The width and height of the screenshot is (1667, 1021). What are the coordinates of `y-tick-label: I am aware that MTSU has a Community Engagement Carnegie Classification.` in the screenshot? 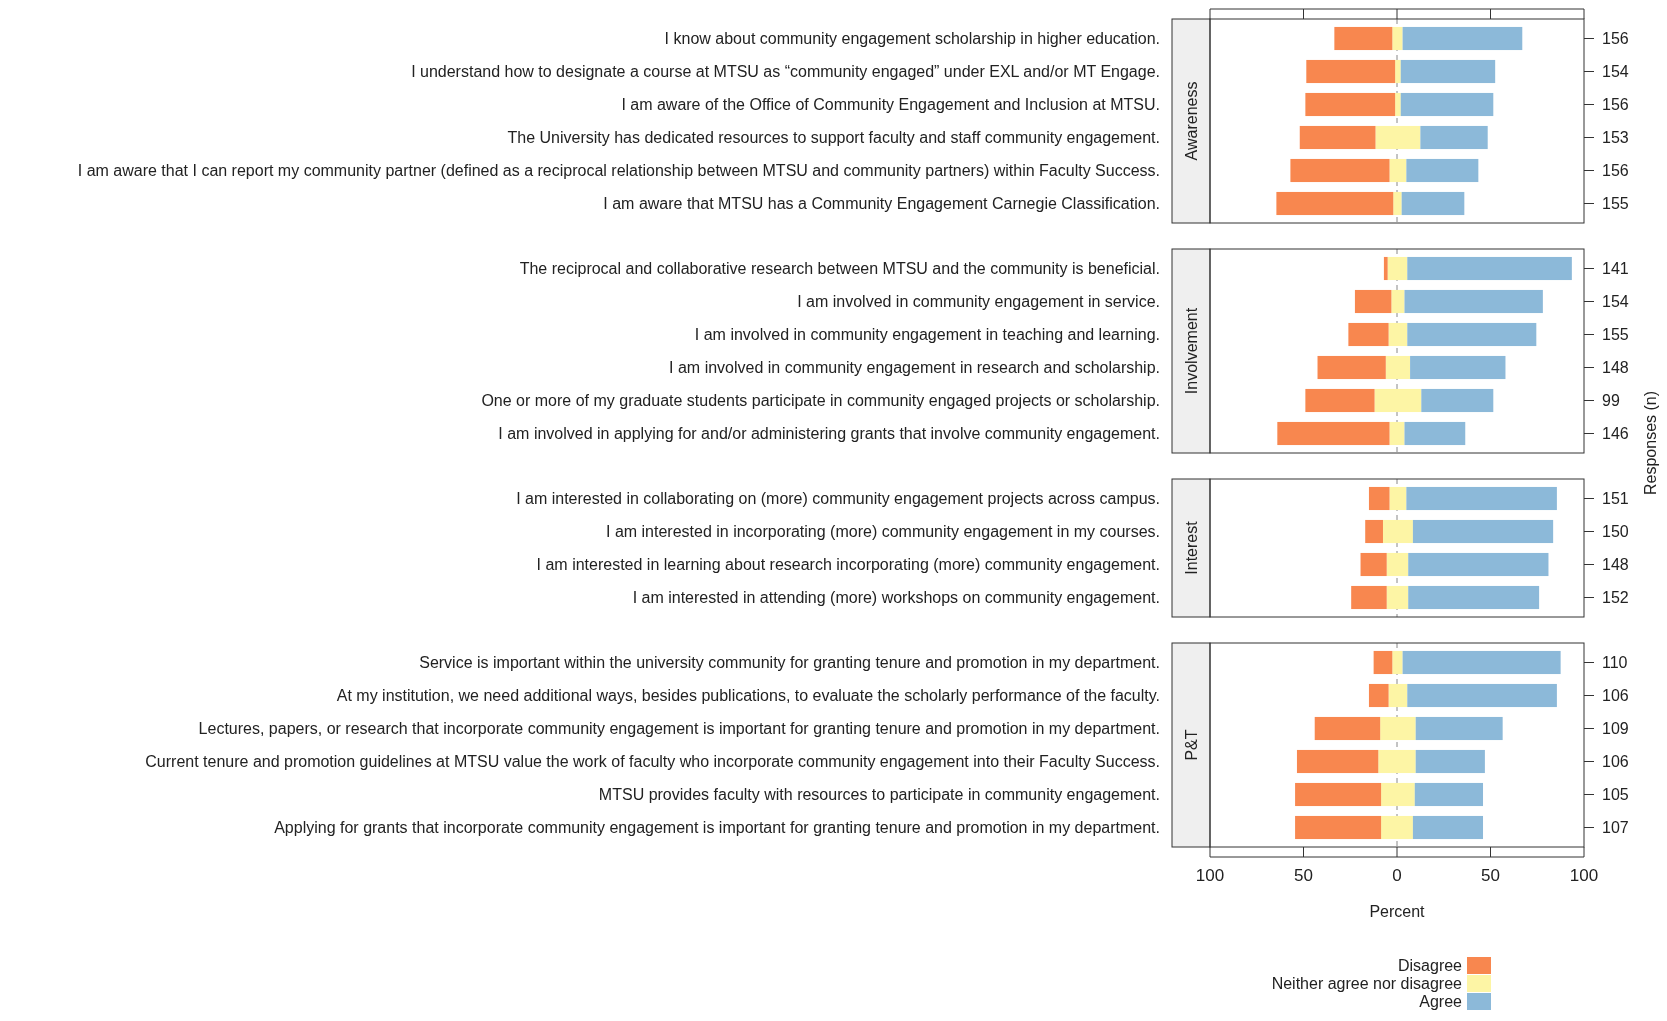 It's located at (881, 204).